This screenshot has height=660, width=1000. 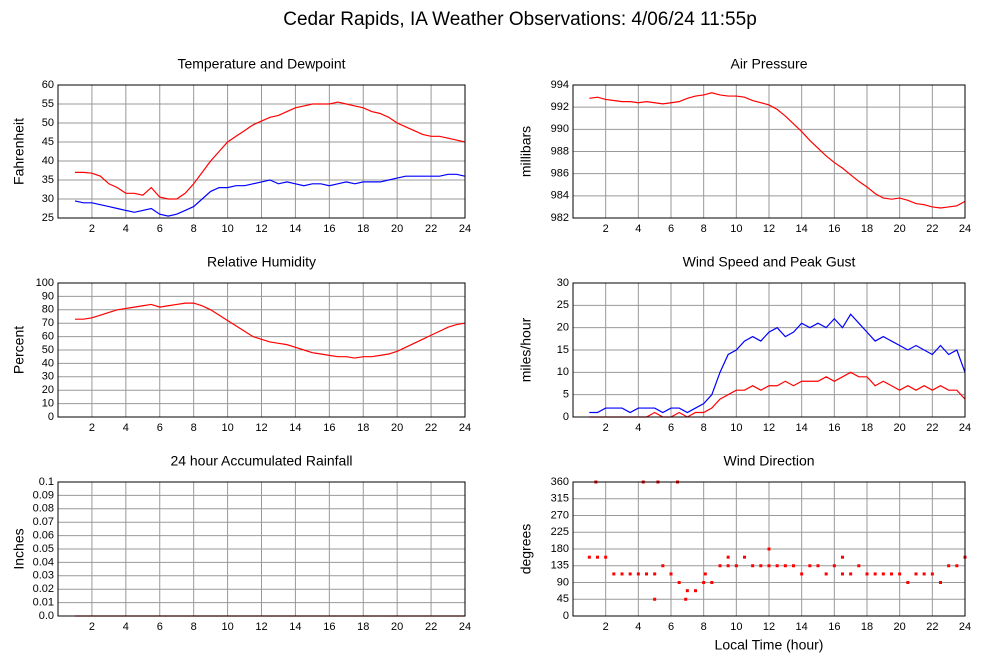 I want to click on y-tick-label: 100, so click(x=45, y=283).